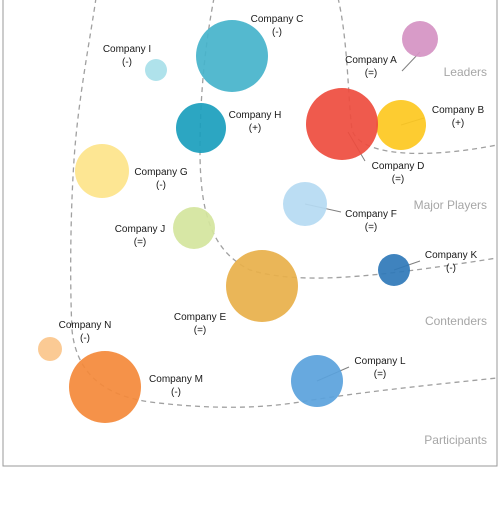  What do you see at coordinates (200, 317) in the screenshot?
I see `company-label-company-e: Company E` at bounding box center [200, 317].